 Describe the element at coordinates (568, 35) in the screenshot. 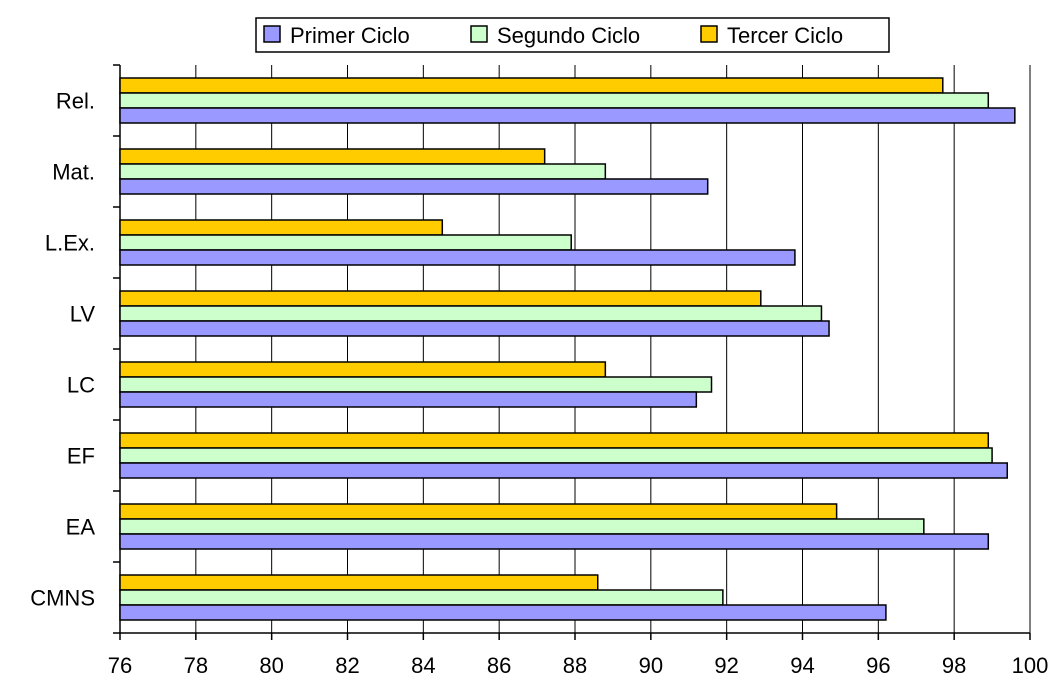

I see `legend-label: Segundo Ciclo` at that location.